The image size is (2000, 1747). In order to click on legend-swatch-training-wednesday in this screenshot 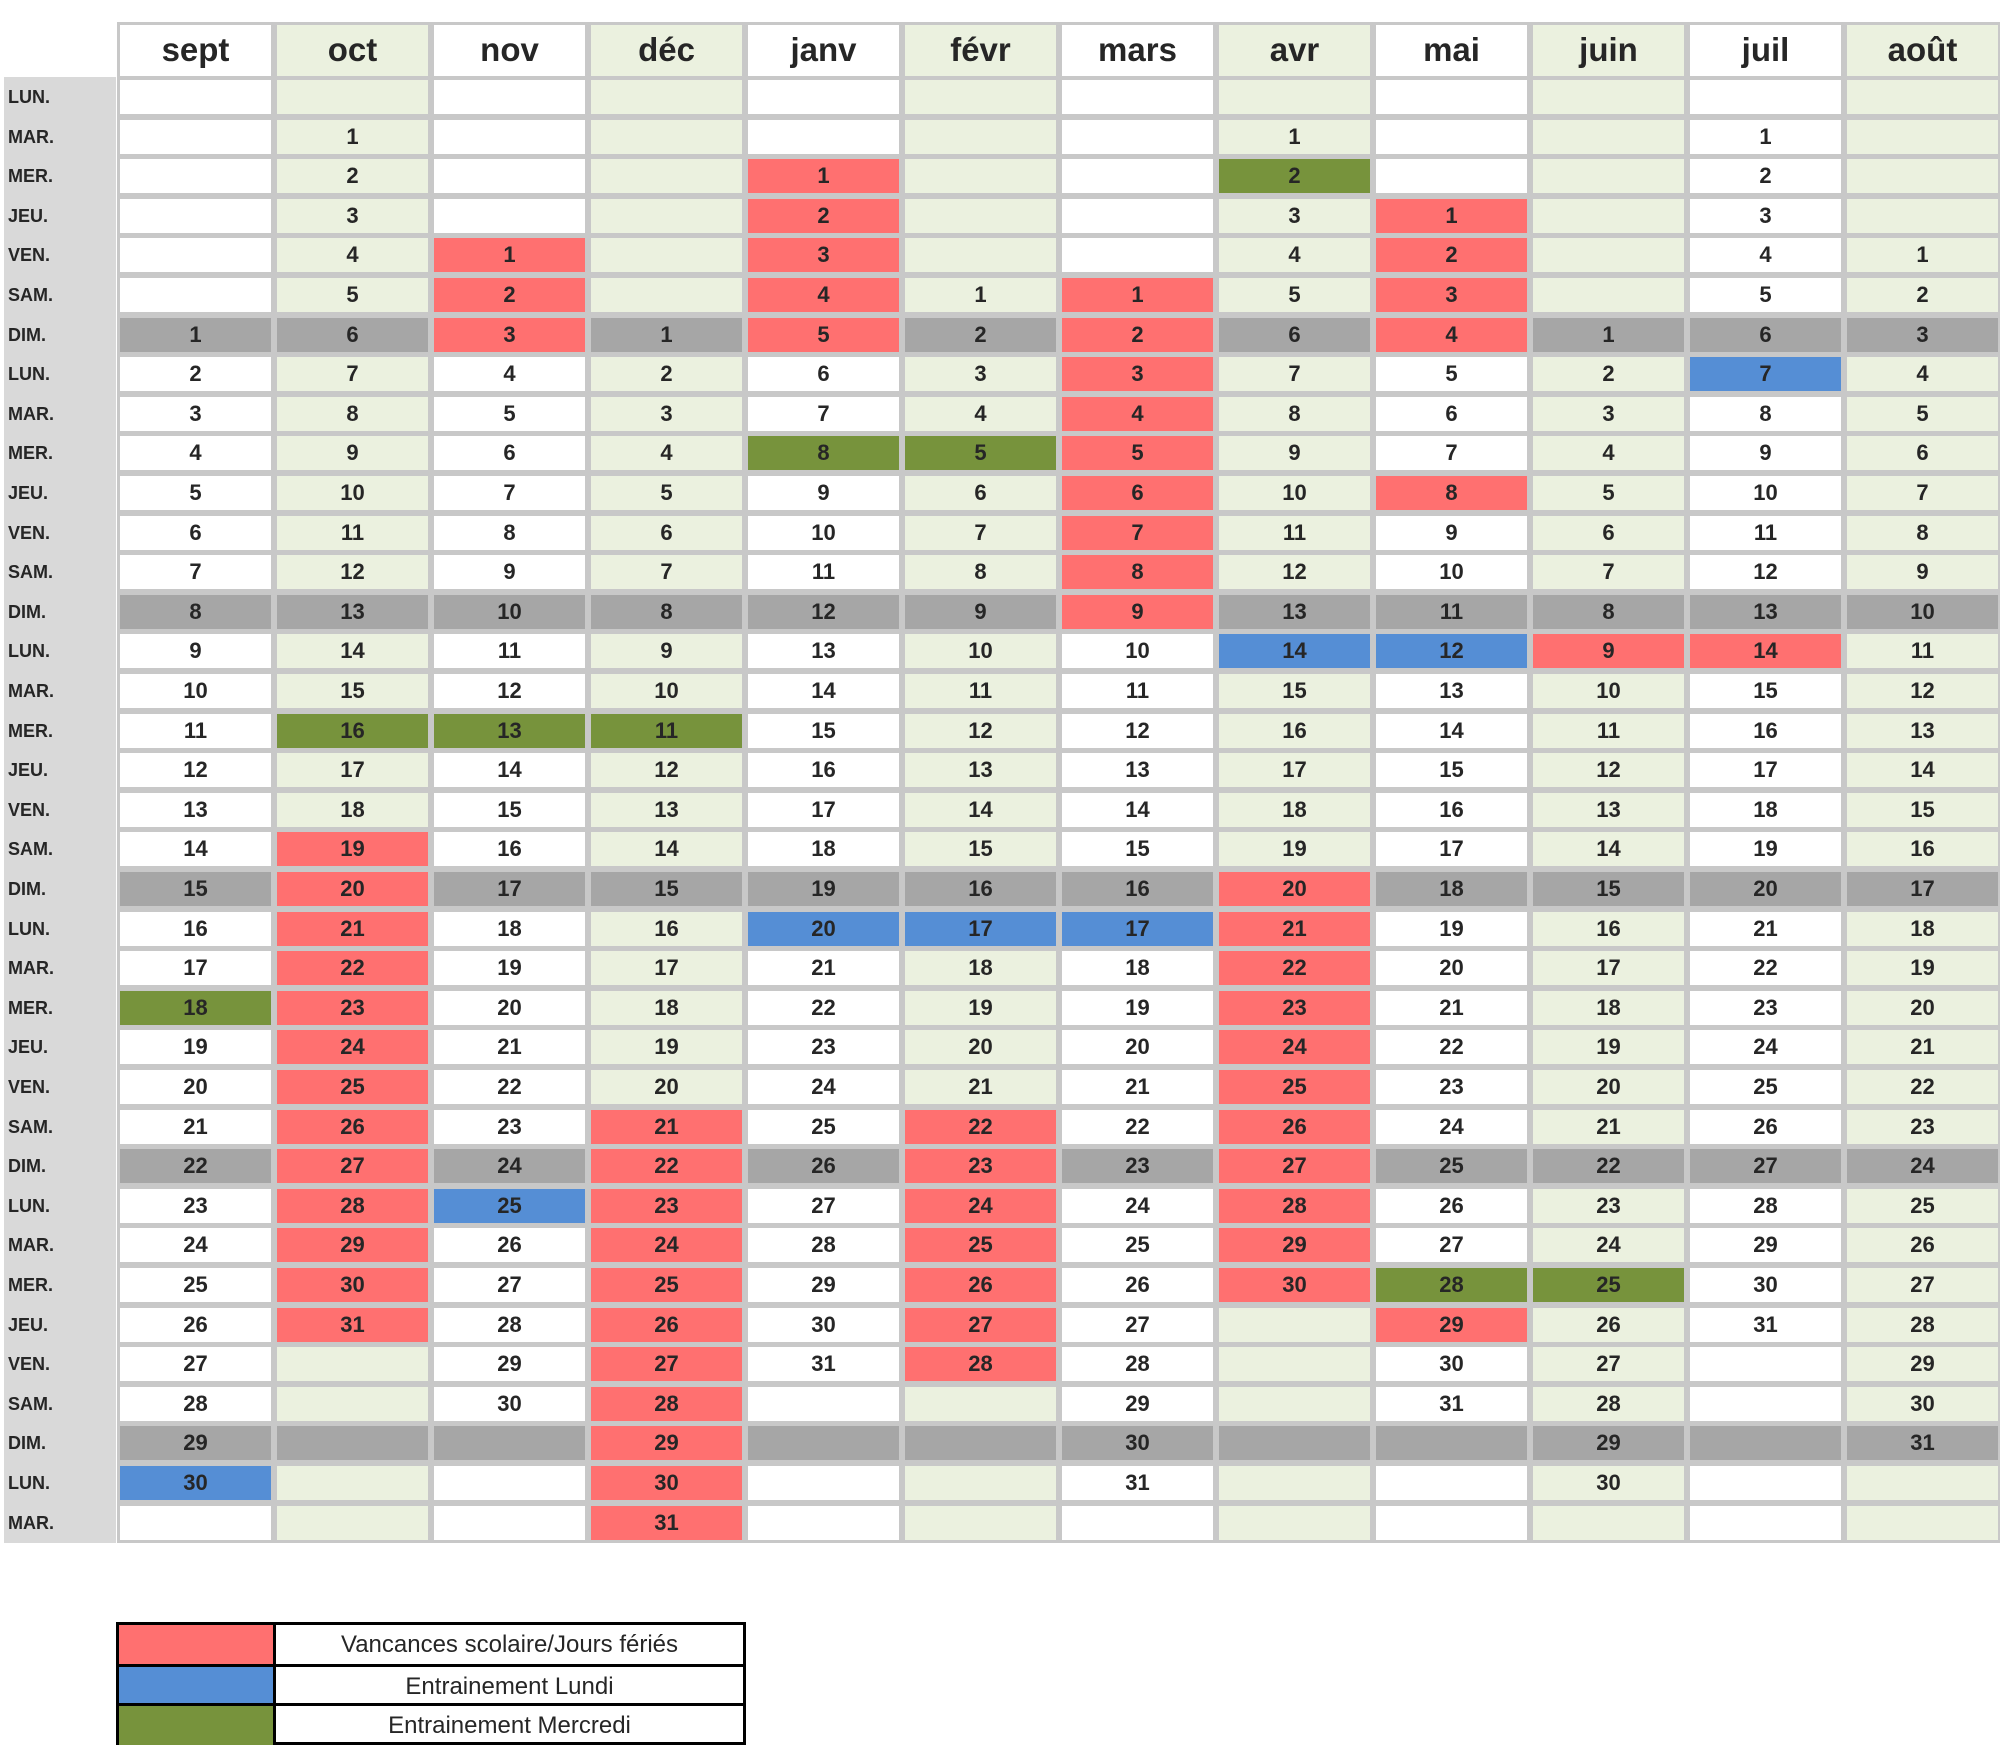, I will do `click(197, 1725)`.